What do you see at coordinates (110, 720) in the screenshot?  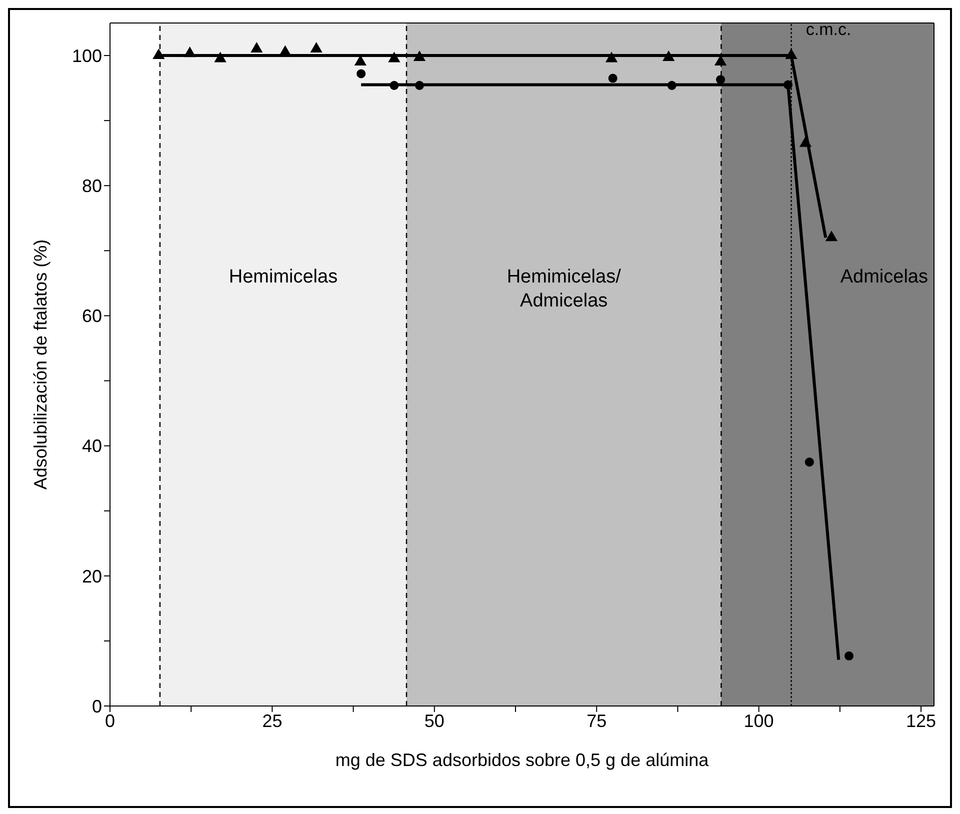 I see `x-tick-label: 0` at bounding box center [110, 720].